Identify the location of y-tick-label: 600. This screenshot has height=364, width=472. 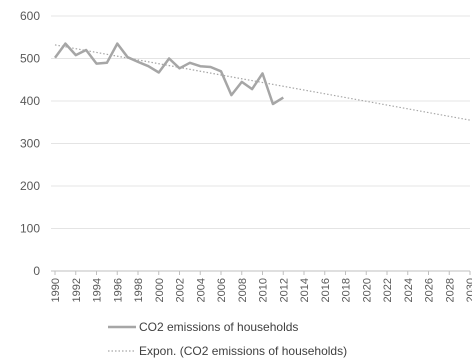
(30, 16).